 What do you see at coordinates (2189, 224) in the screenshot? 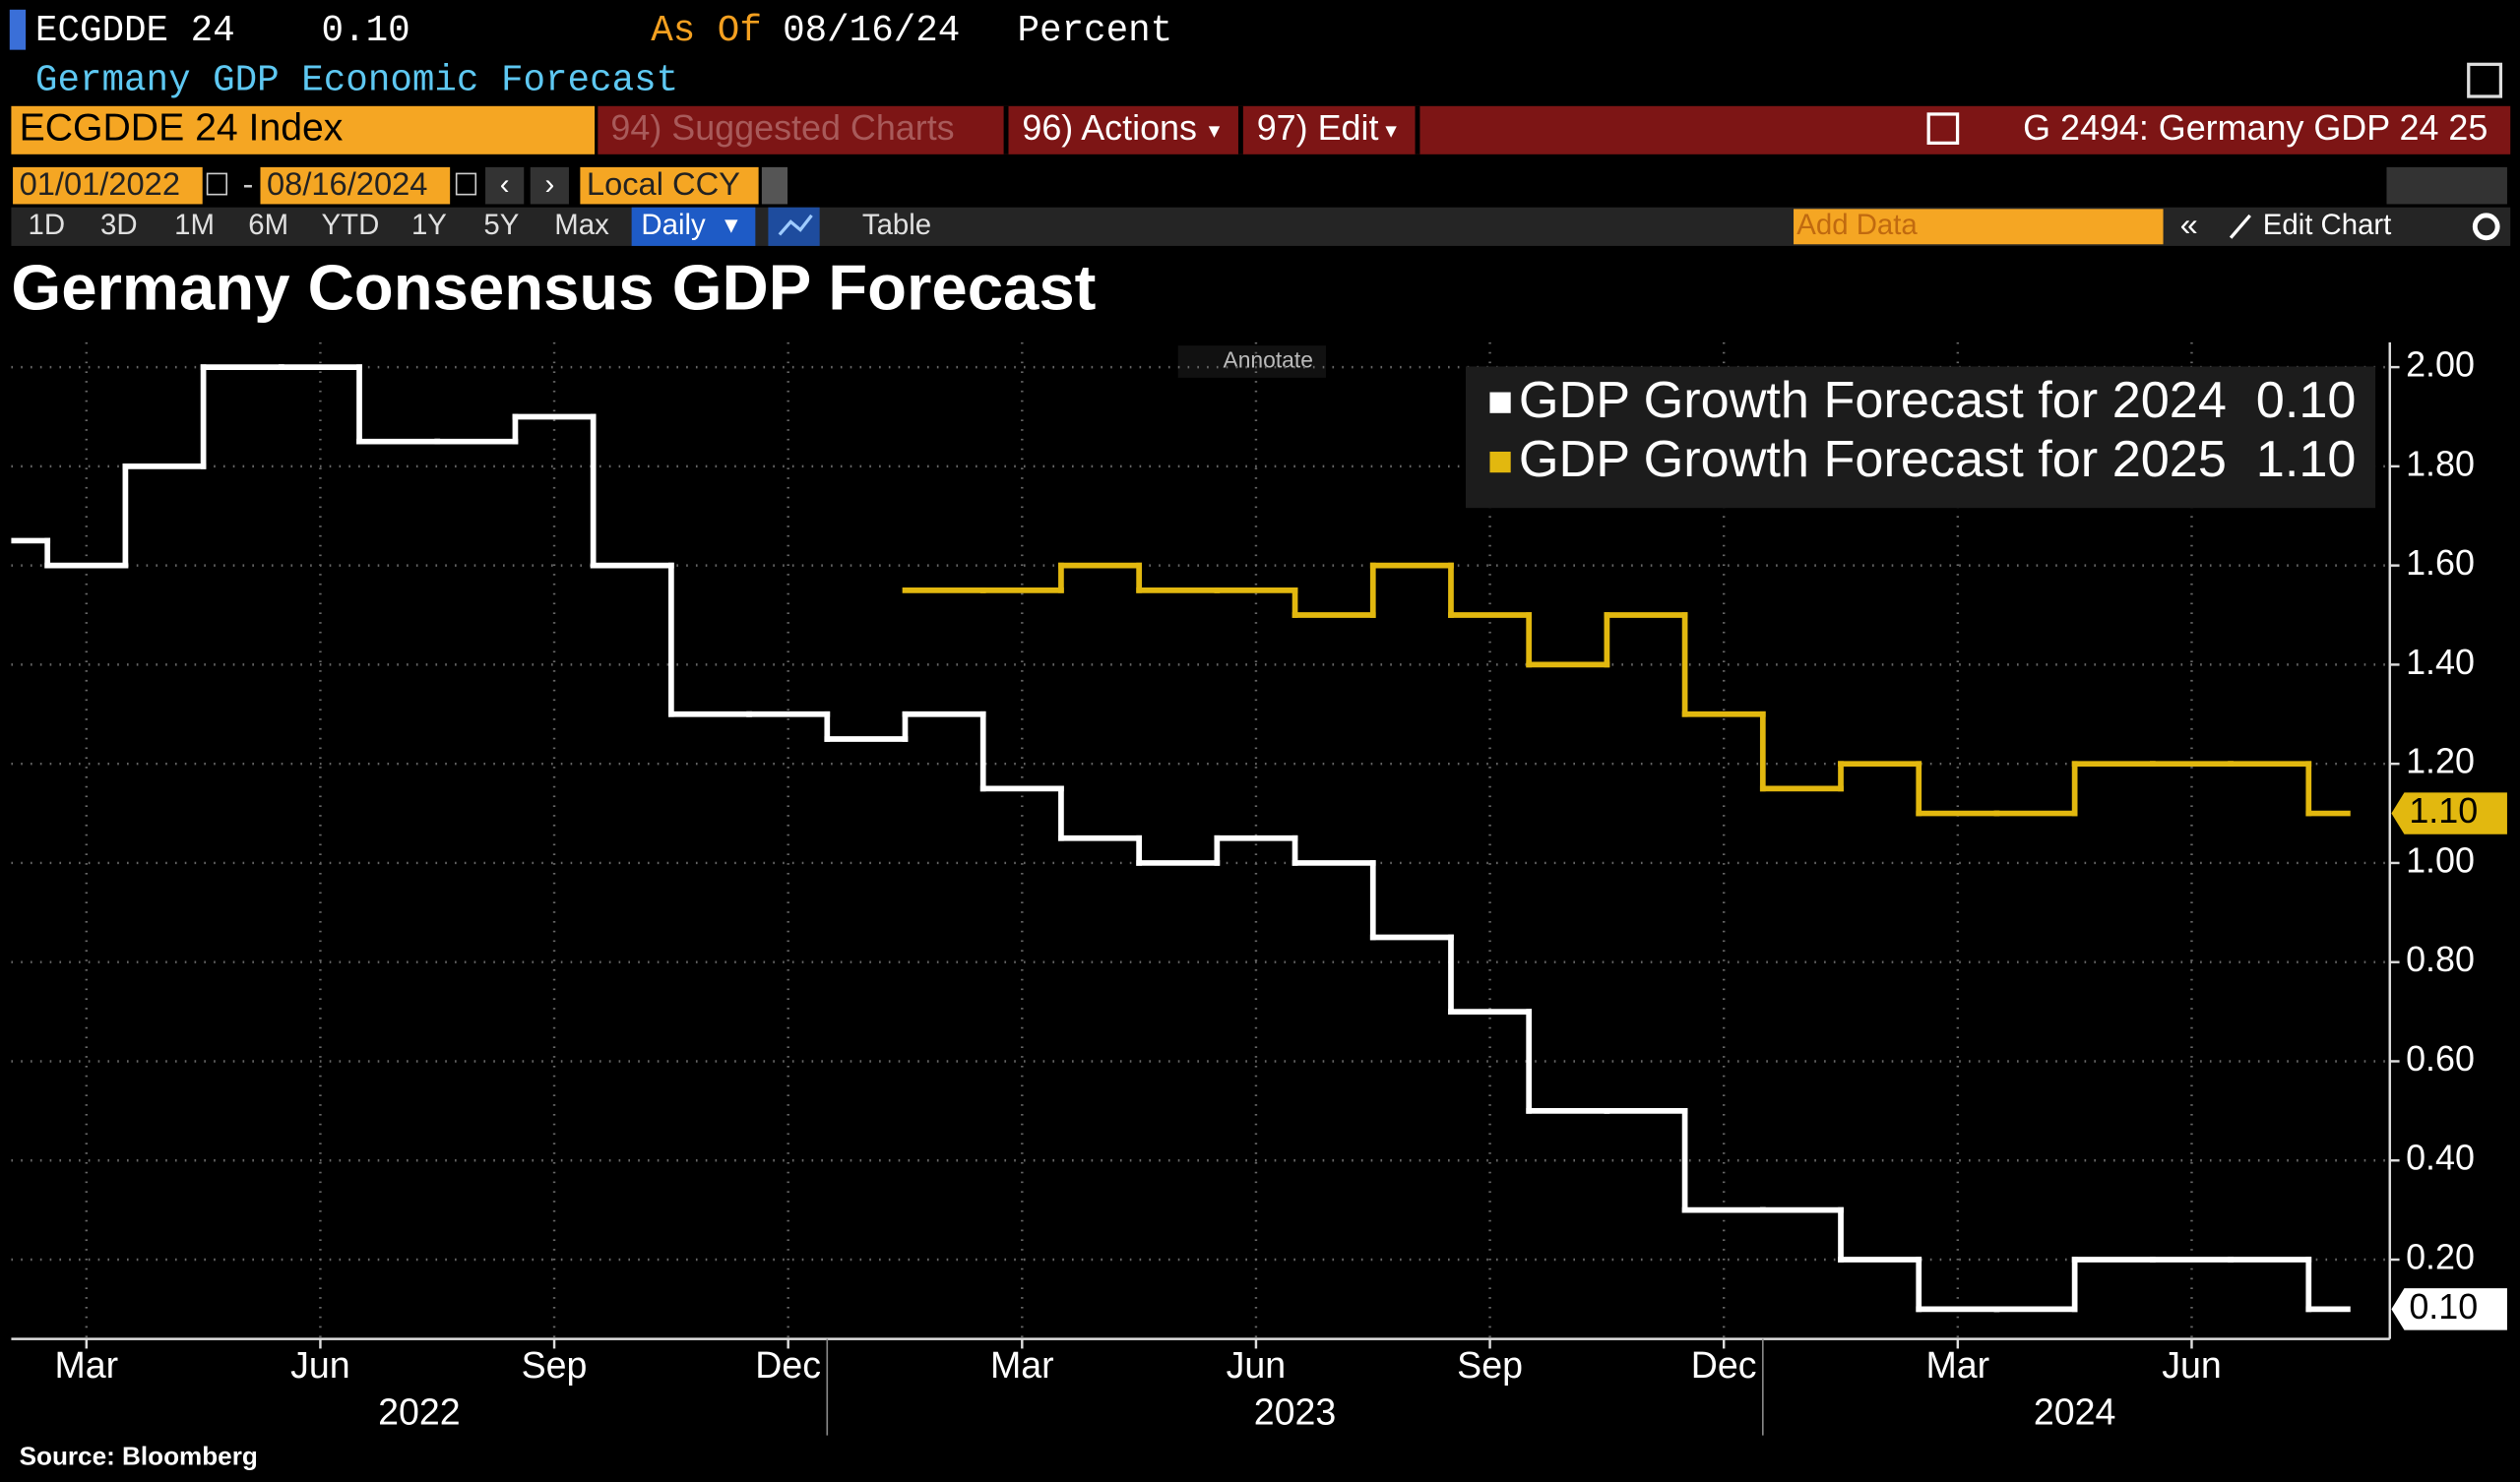
I see `collapse-icon: «` at bounding box center [2189, 224].